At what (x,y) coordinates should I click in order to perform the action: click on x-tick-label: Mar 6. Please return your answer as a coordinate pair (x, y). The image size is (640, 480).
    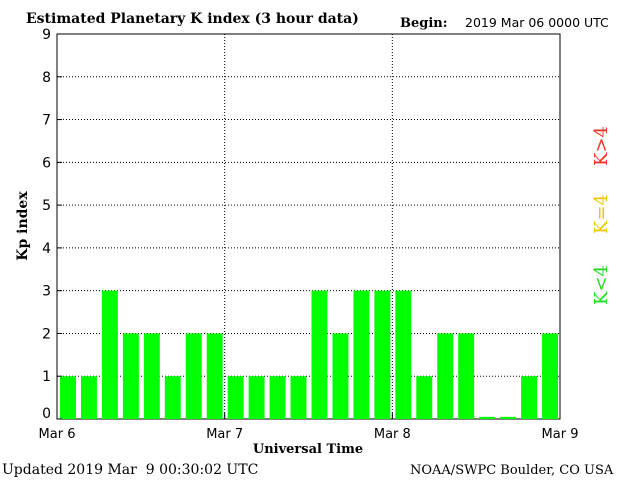
    Looking at the image, I should click on (57, 434).